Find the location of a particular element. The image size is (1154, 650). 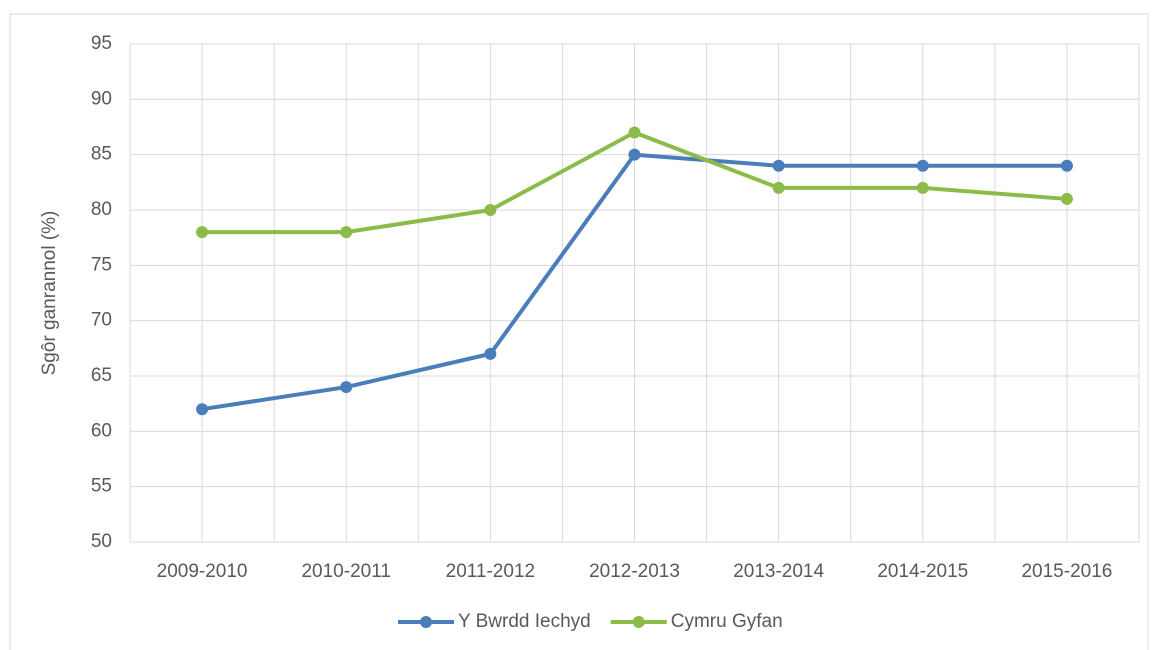

legend-label: Y Bwrdd Iechyd is located at coordinates (524, 621).